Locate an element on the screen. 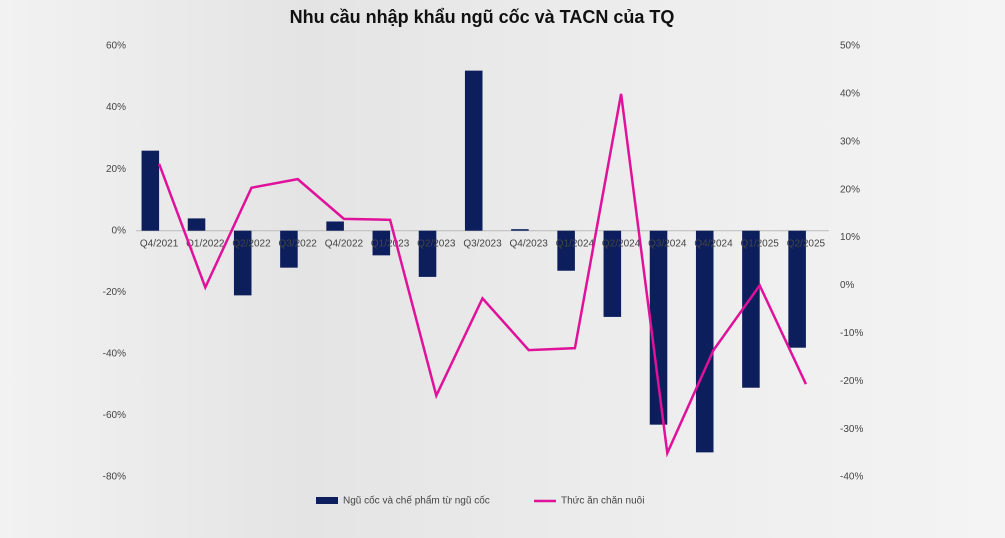 This screenshot has width=1005, height=538. y2-tick-label: -40% is located at coordinates (851, 477).